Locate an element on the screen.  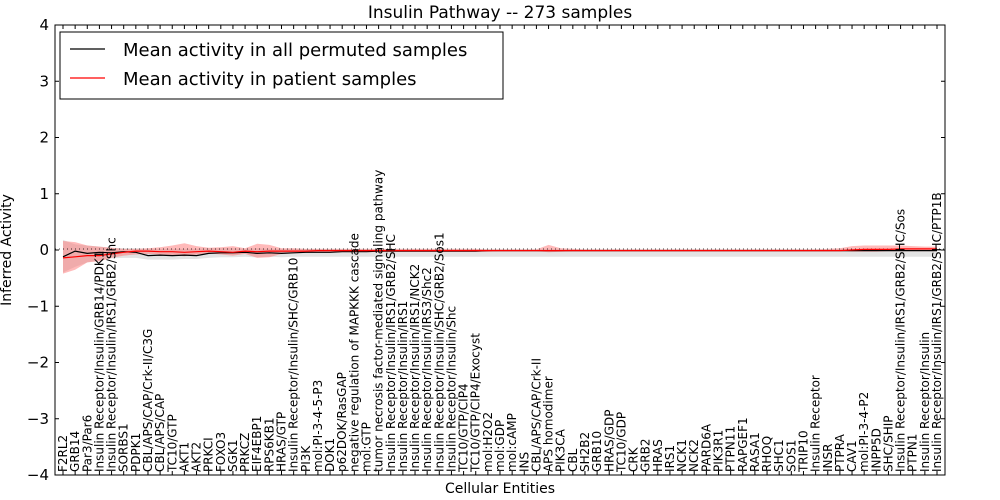
x-tick-label: AKT1 is located at coordinates (184, 457).